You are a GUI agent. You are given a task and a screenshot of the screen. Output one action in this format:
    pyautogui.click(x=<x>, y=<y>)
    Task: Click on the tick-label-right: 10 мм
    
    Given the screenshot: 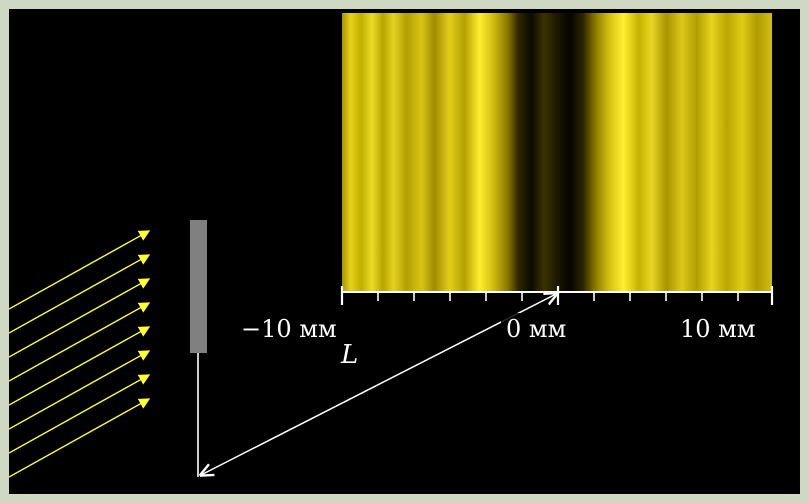 What is the action you would take?
    pyautogui.click(x=718, y=329)
    